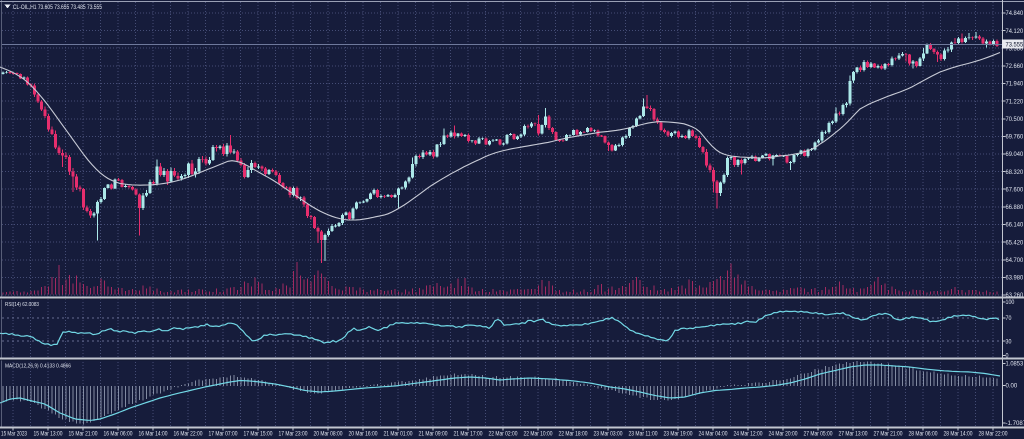 This screenshot has height=439, width=1024. I want to click on svg-text: 15 Mar 21:00, so click(83, 434).